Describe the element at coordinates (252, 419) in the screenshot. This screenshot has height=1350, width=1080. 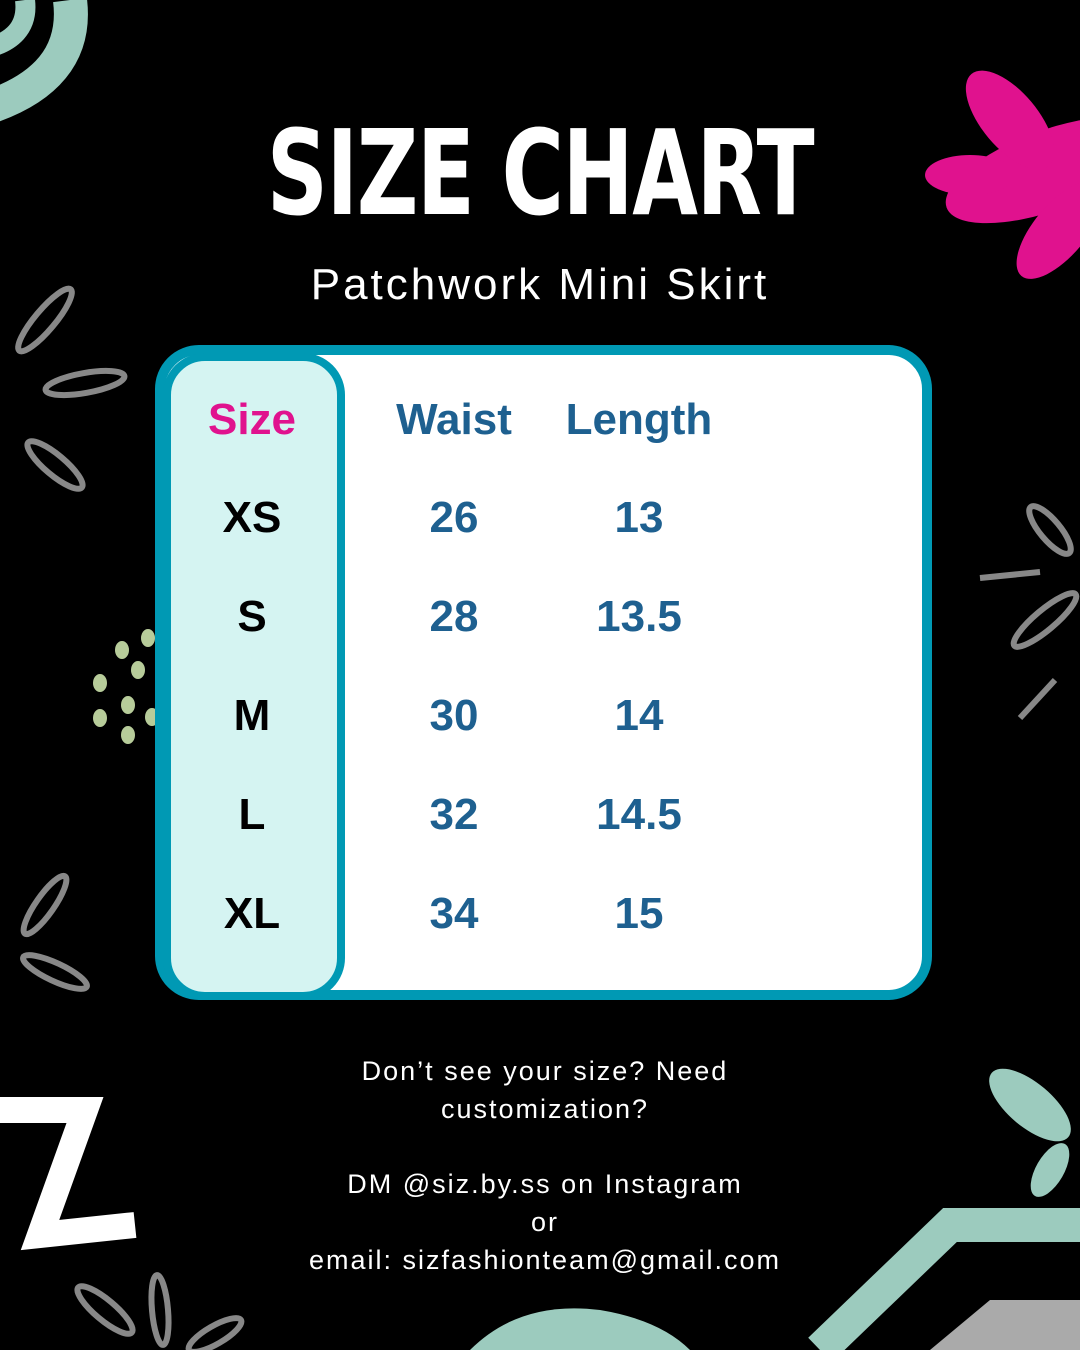
I see `header-size: Size` at that location.